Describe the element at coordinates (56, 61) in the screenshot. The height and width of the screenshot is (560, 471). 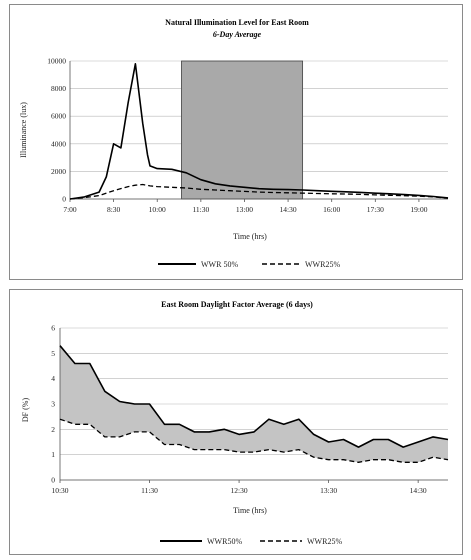
I see `chart1-y-tick-label: 10000` at that location.